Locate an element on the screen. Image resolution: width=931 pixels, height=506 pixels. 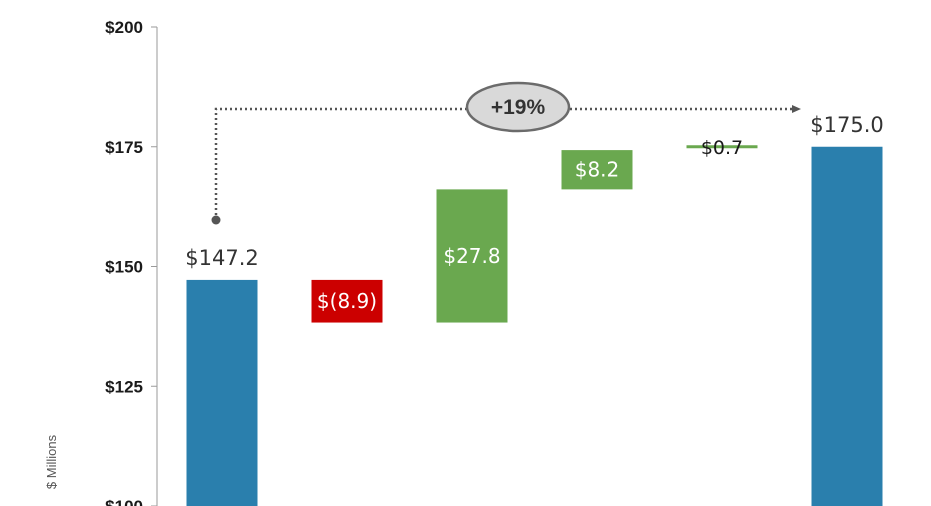
growth-label: +19% is located at coordinates (518, 107).